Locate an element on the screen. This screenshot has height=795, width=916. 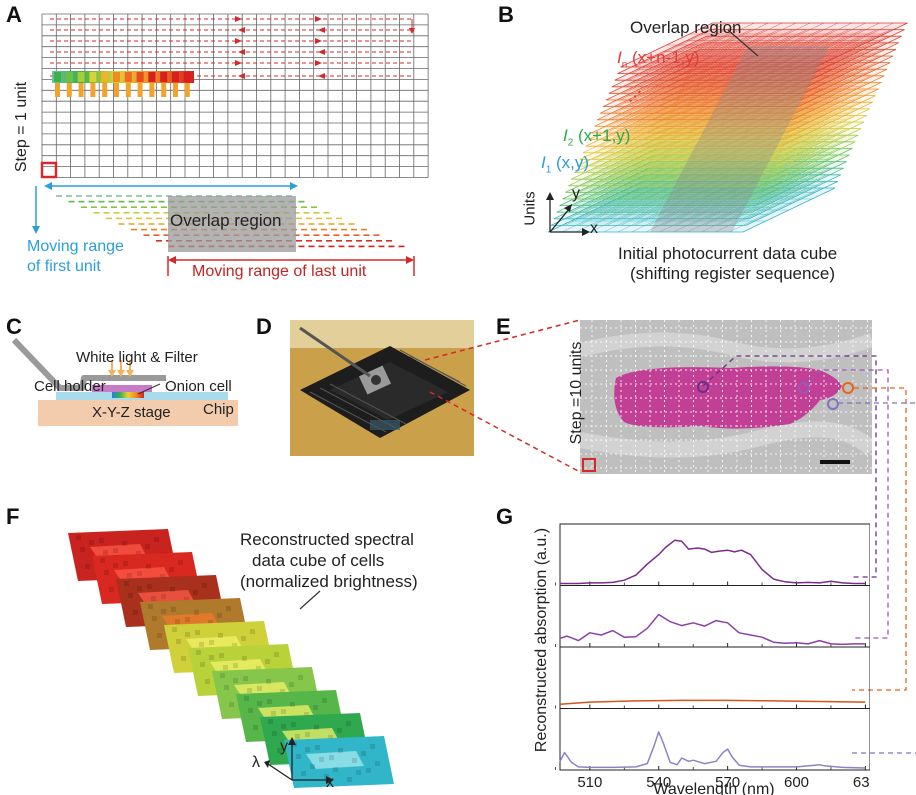
layer-n-label: In (x+n-1,y) is located at coordinates (658, 59).